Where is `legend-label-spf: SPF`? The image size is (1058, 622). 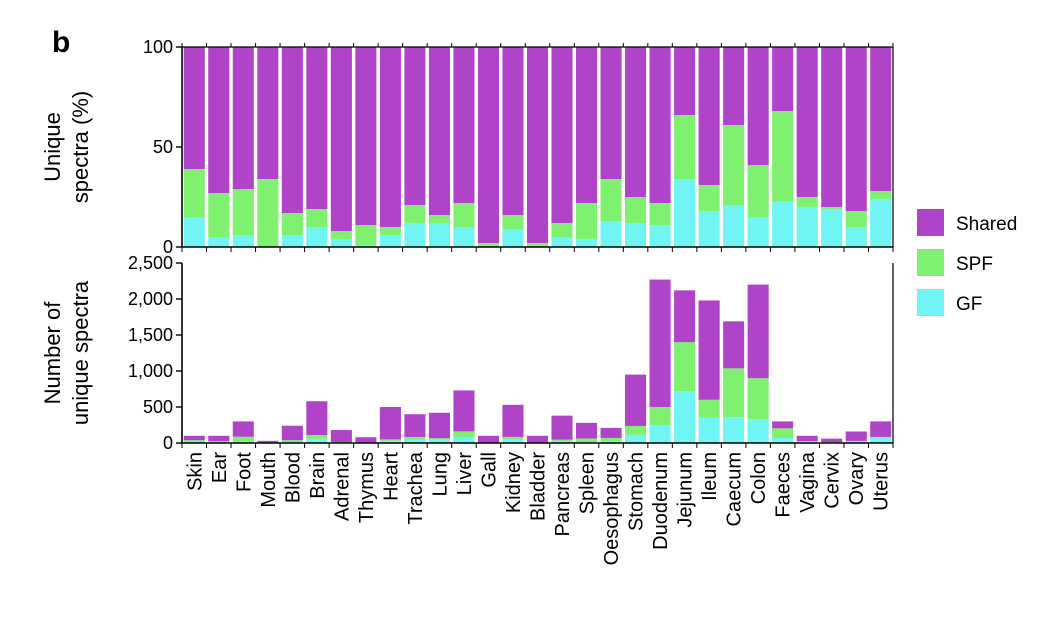
legend-label-spf: SPF is located at coordinates (974, 264).